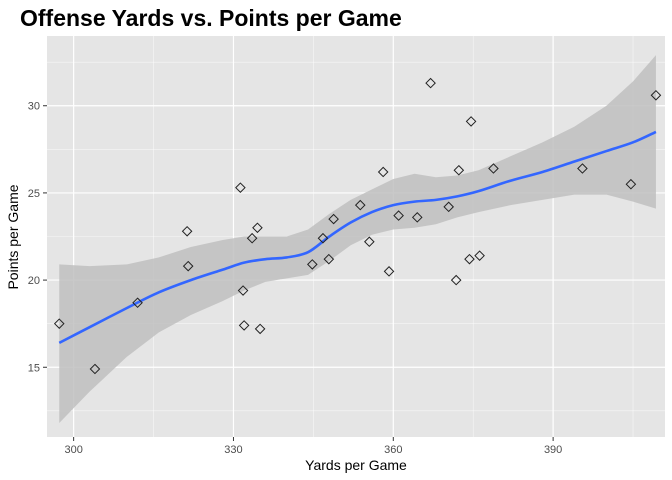 This screenshot has height=480, width=672. Describe the element at coordinates (34, 281) in the screenshot. I see `y-tick-label: 20` at that location.